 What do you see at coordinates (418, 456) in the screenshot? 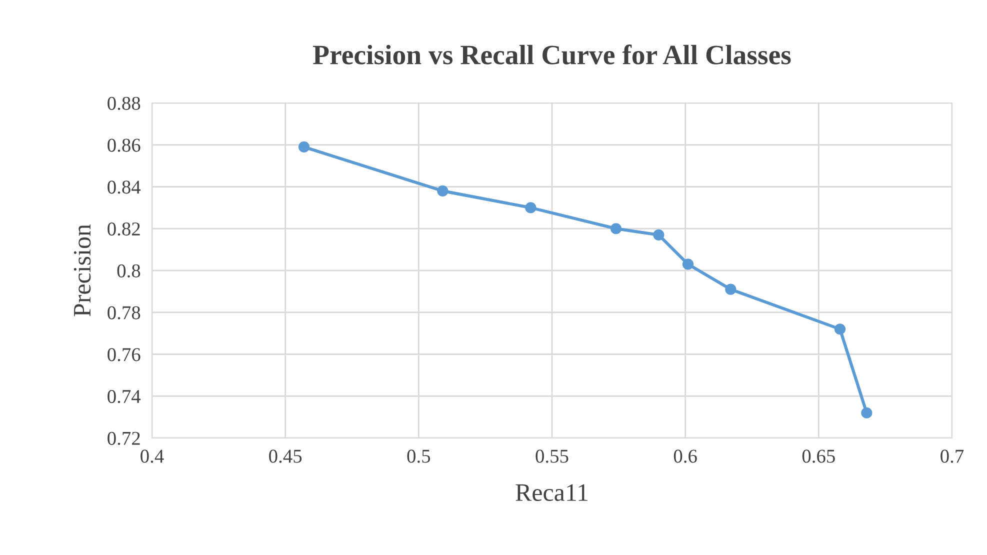
I see `x-tick-label: 0.5` at bounding box center [418, 456].